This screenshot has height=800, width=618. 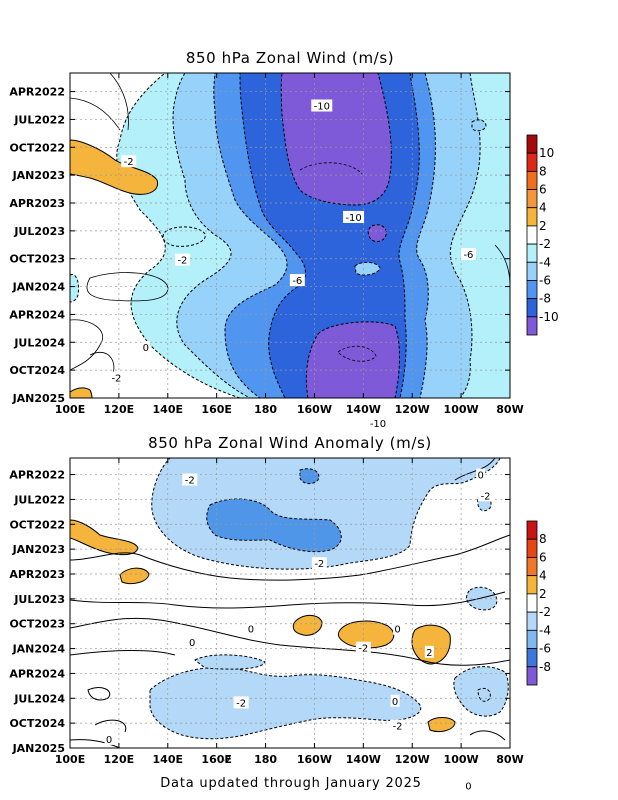 What do you see at coordinates (168, 409) in the screenshot?
I see `x-tick-label: 140E` at bounding box center [168, 409].